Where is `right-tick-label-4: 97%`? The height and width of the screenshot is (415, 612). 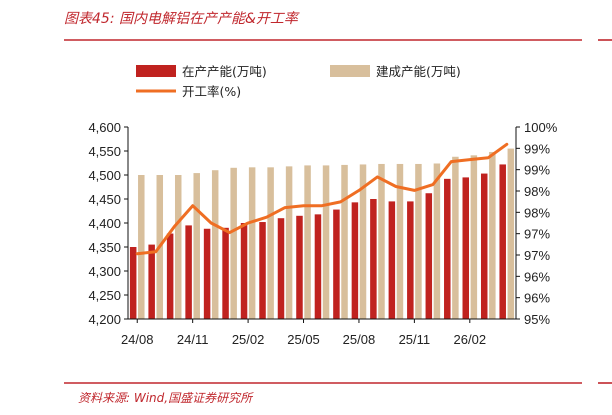
right-tick-label-4: 97% is located at coordinates (537, 234).